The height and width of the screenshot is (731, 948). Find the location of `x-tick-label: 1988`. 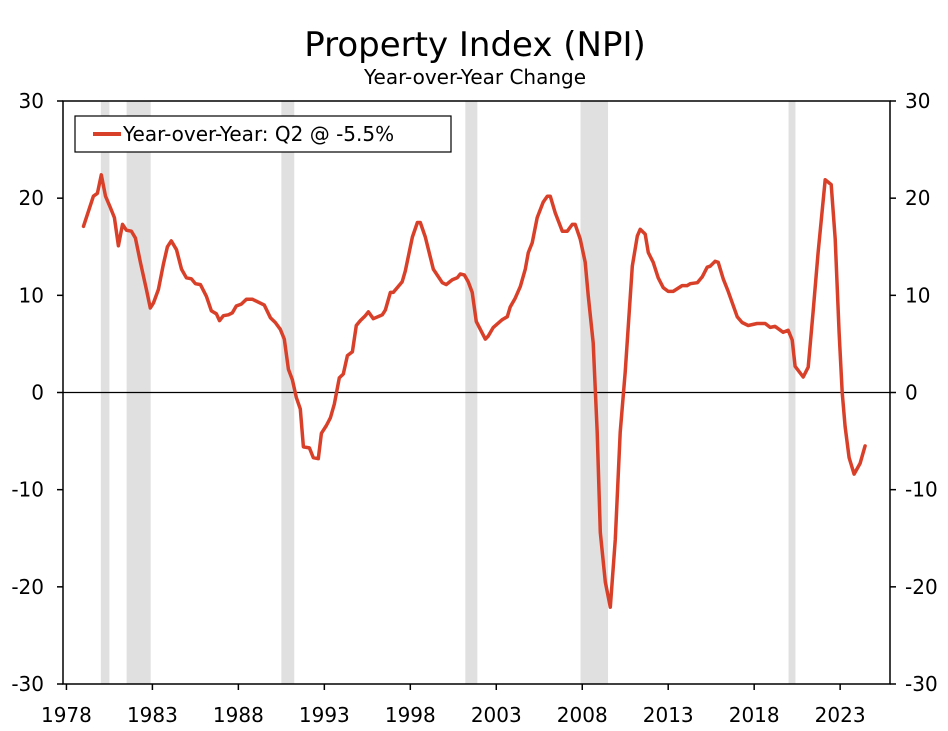

x-tick-label: 1988 is located at coordinates (238, 715).